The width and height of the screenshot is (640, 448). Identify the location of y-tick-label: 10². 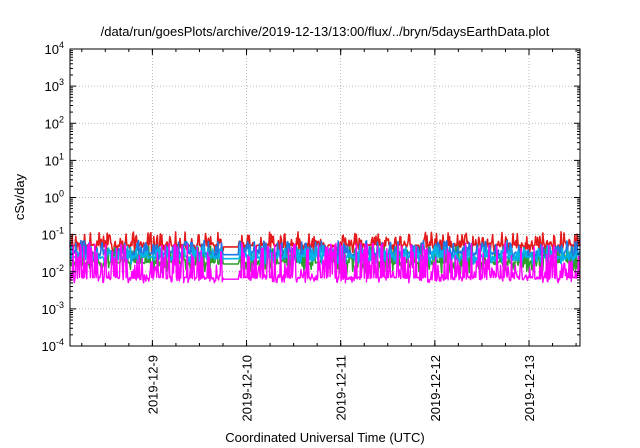
(54, 122).